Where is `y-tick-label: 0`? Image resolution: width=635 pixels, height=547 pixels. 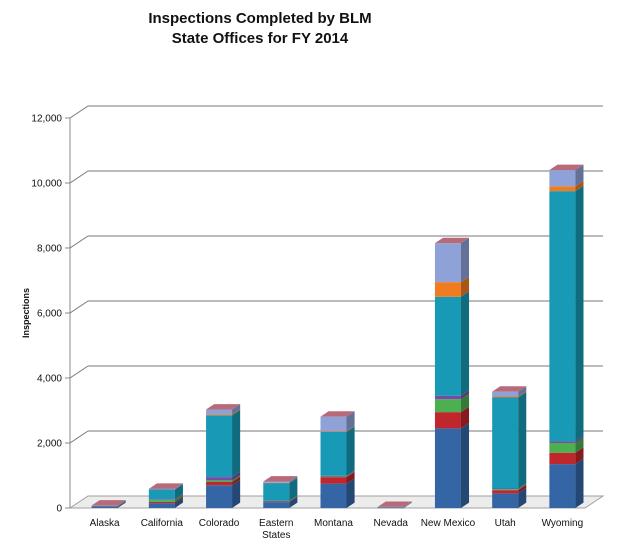 y-tick-label: 0 is located at coordinates (59, 509).